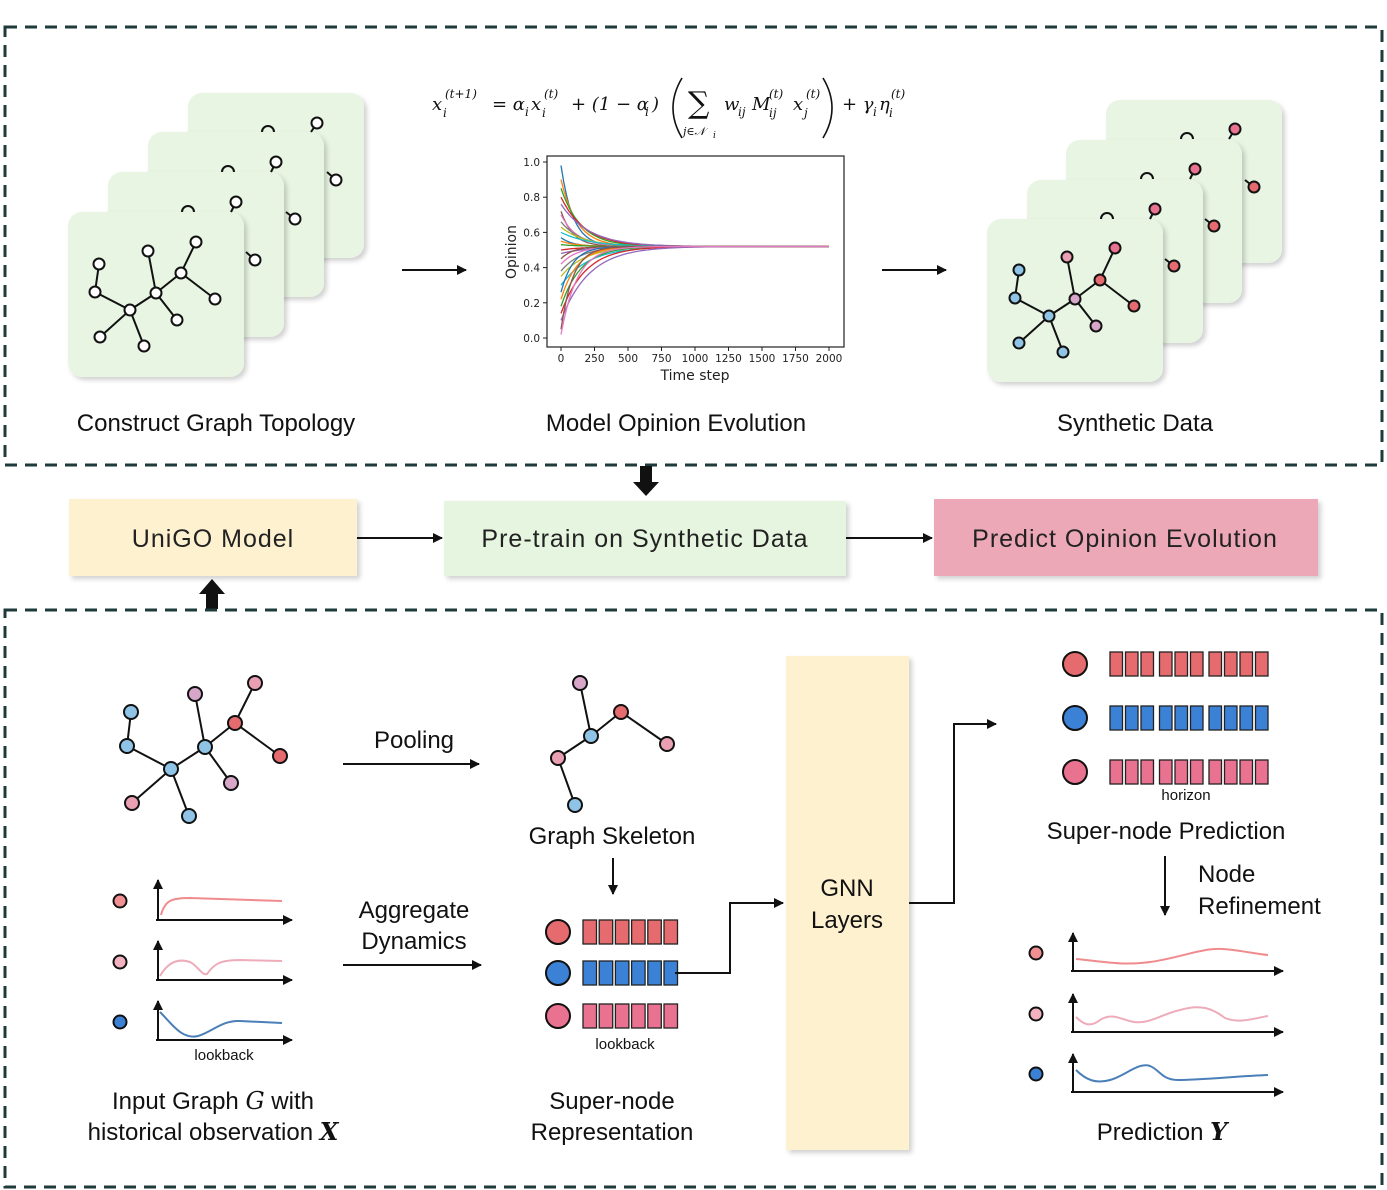 This screenshot has height=1190, width=1387. I want to click on peek-nodes-right, so click(1180, 197).